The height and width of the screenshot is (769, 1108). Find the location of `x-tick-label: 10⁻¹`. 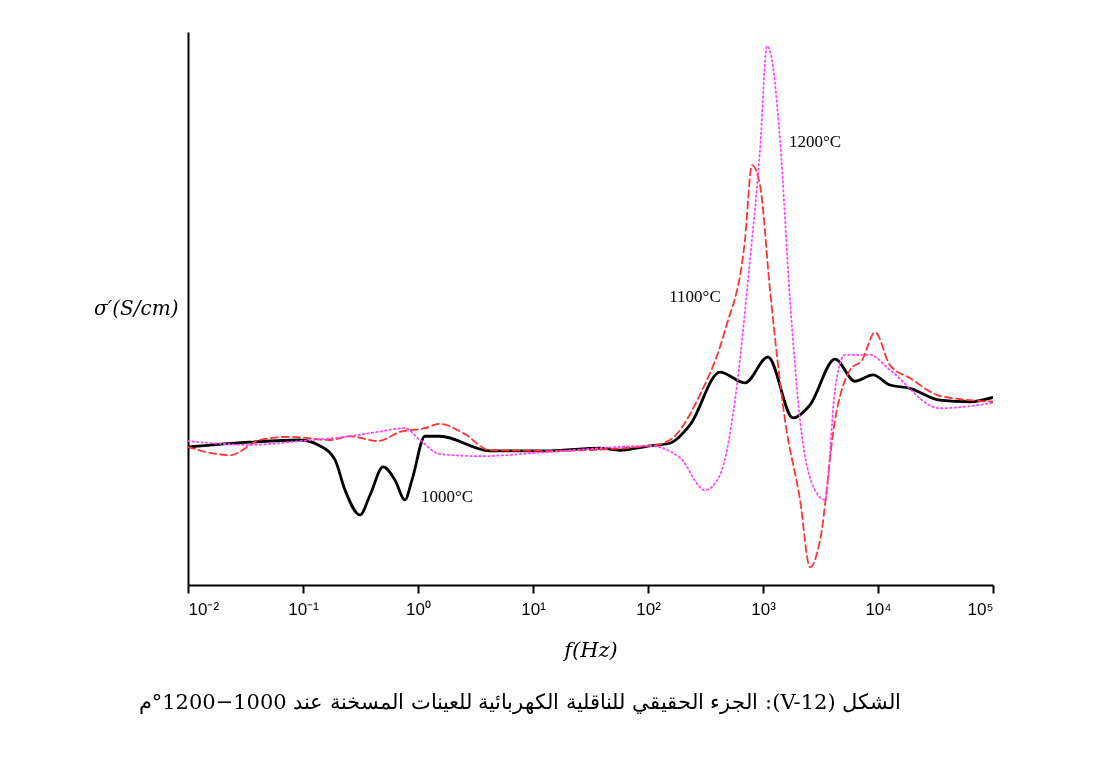

x-tick-label: 10⁻¹ is located at coordinates (304, 609).